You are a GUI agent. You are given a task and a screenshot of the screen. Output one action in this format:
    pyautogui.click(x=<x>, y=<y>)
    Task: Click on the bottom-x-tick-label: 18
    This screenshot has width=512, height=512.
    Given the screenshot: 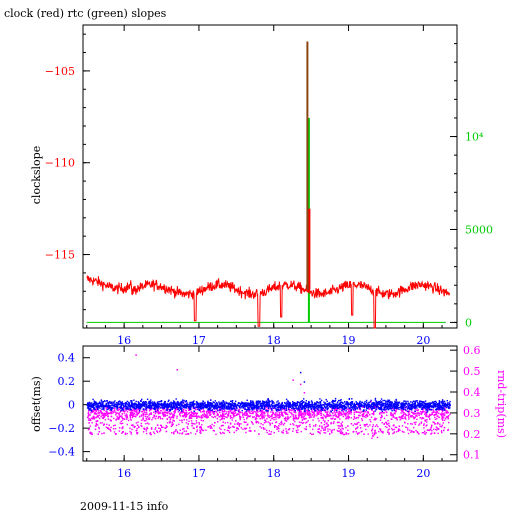 What is the action you would take?
    pyautogui.click(x=274, y=473)
    